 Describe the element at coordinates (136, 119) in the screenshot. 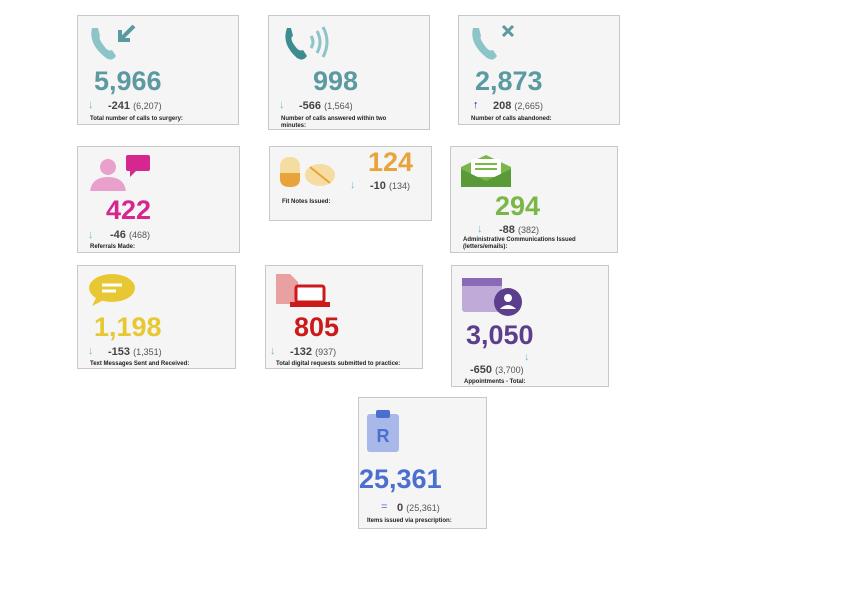

I see `label: Total number of calls to surgery:` at that location.